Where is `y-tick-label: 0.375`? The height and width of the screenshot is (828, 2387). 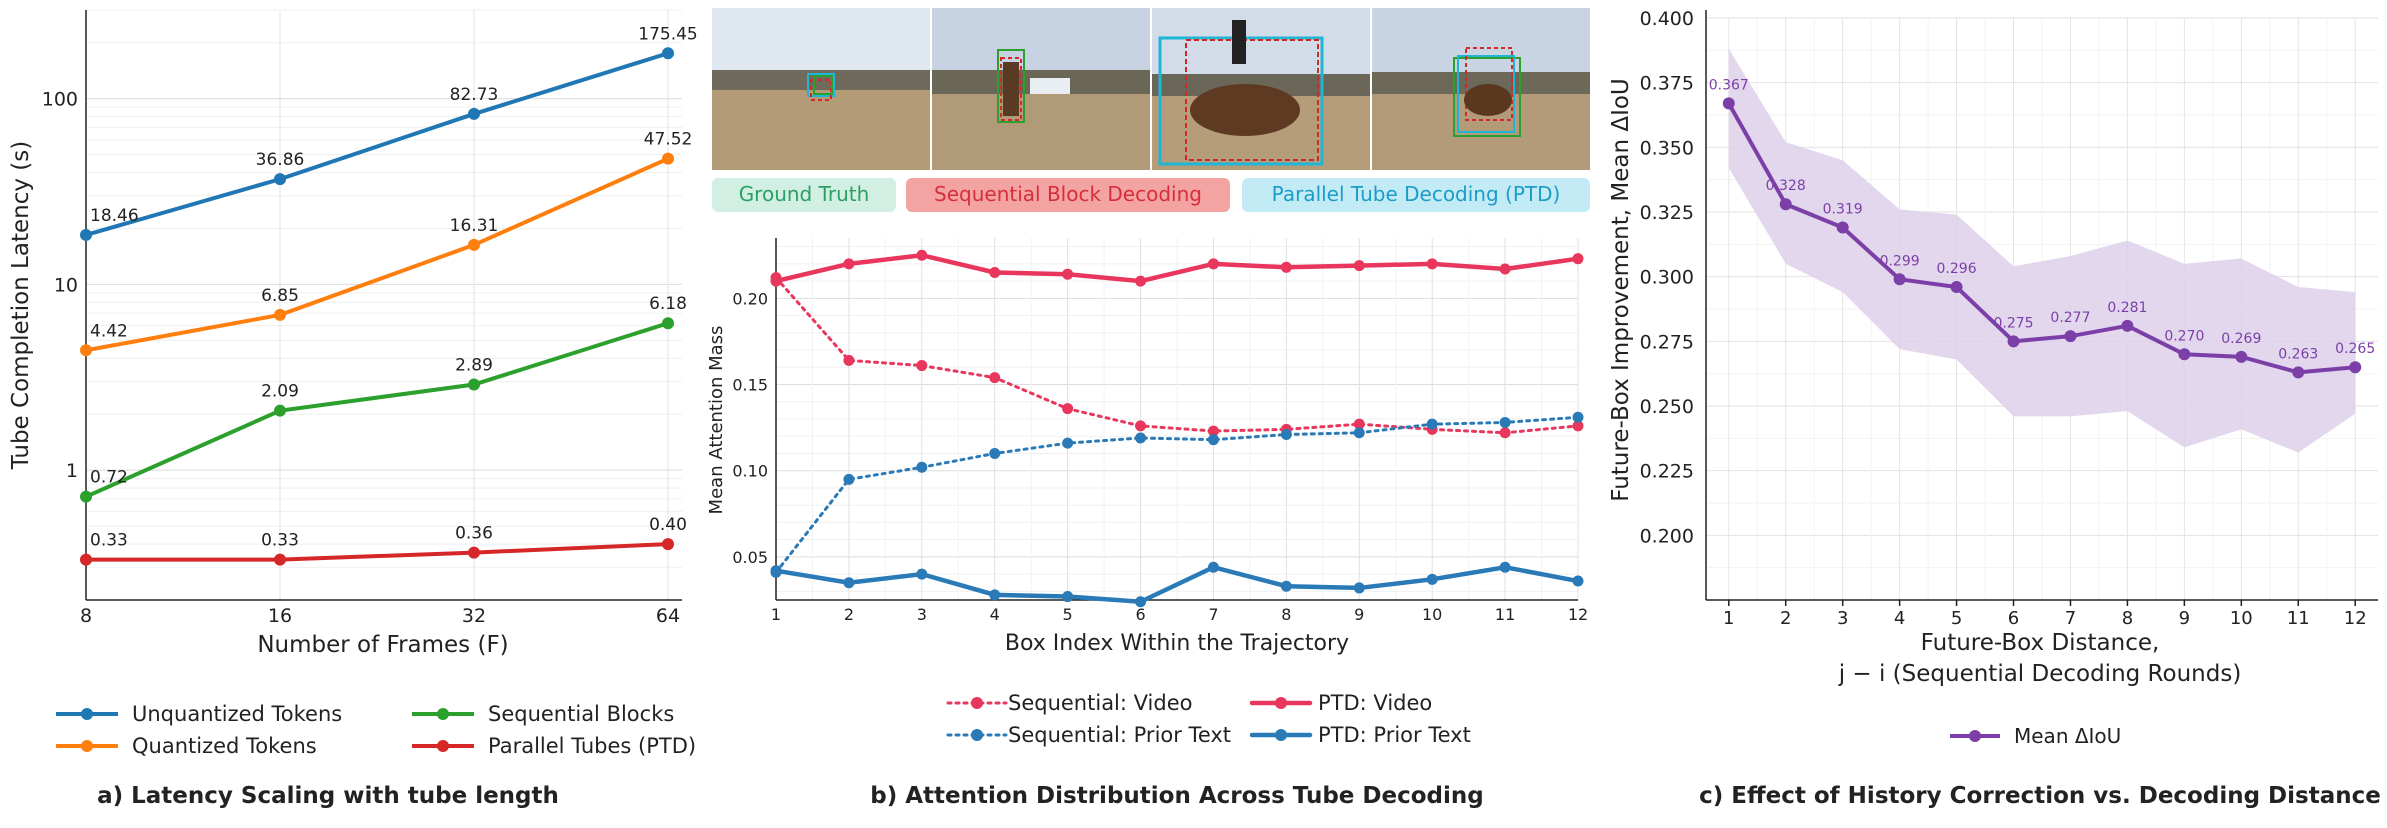 y-tick-label: 0.375 is located at coordinates (1667, 84).